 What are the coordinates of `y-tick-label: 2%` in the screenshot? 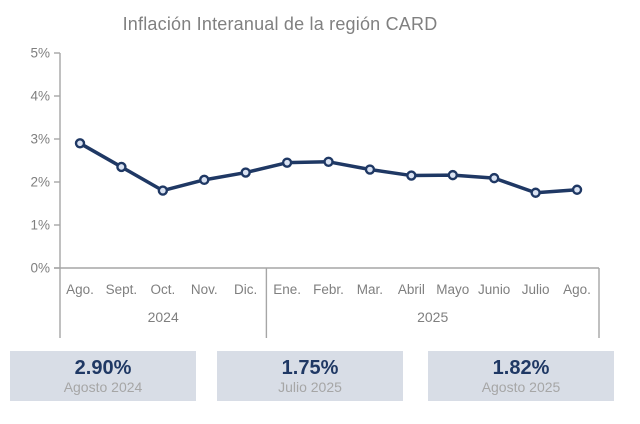 It's located at (40, 182).